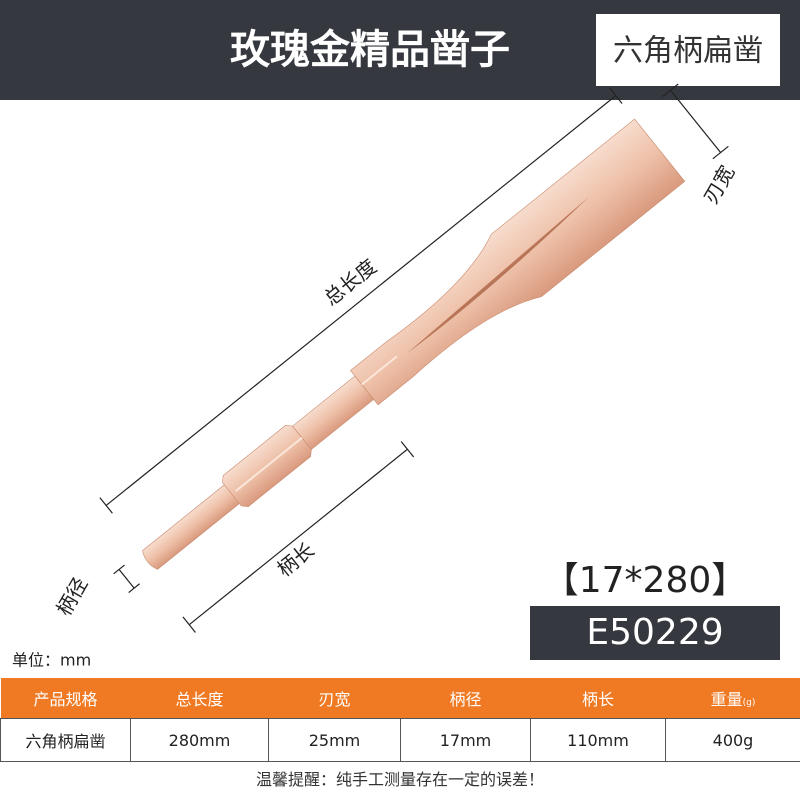 The width and height of the screenshot is (800, 800). Describe the element at coordinates (296, 560) in the screenshot. I see `shank-length-label: 柄长` at that location.